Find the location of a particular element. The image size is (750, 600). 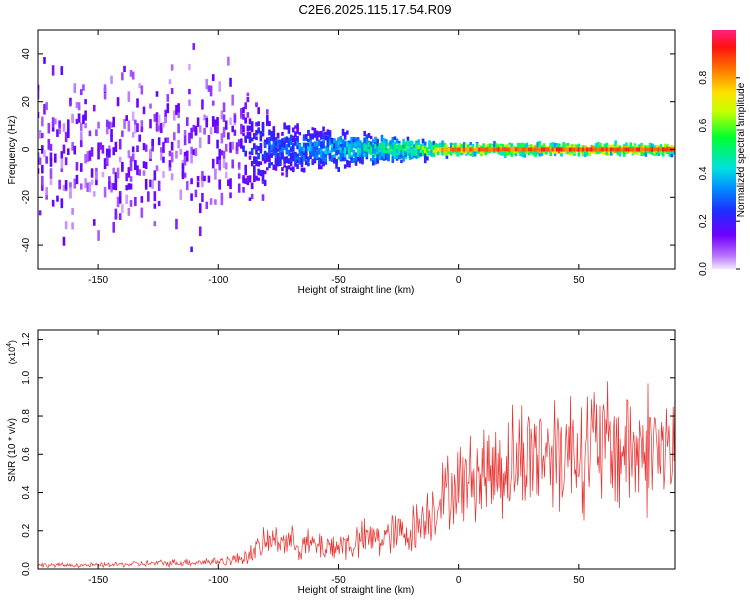

colorbar-label: Normalized spectral amplitude is located at coordinates (741, 149).